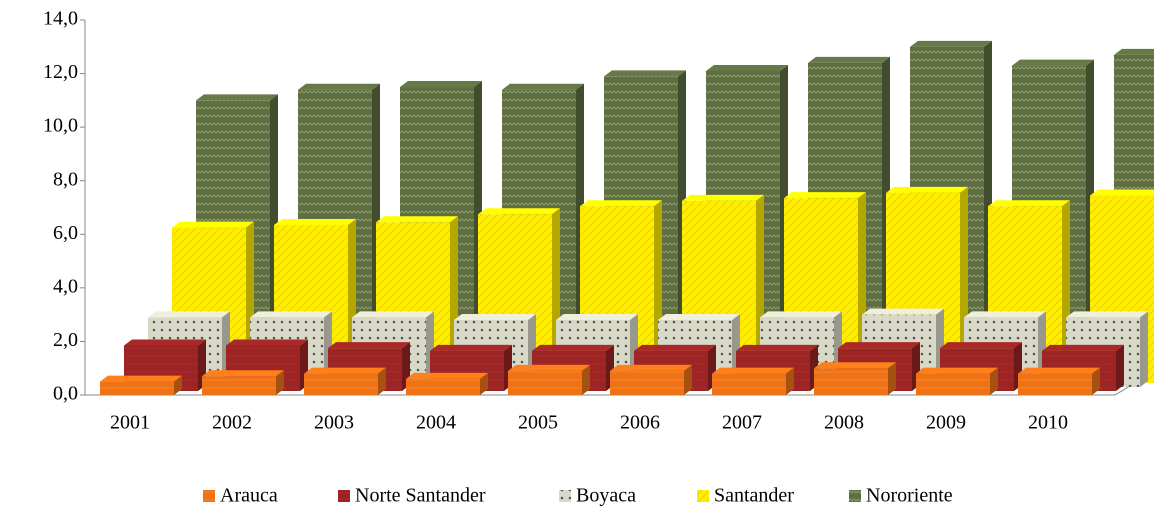 This screenshot has width=1154, height=512. I want to click on x-tick-label: 2004, so click(436, 423).